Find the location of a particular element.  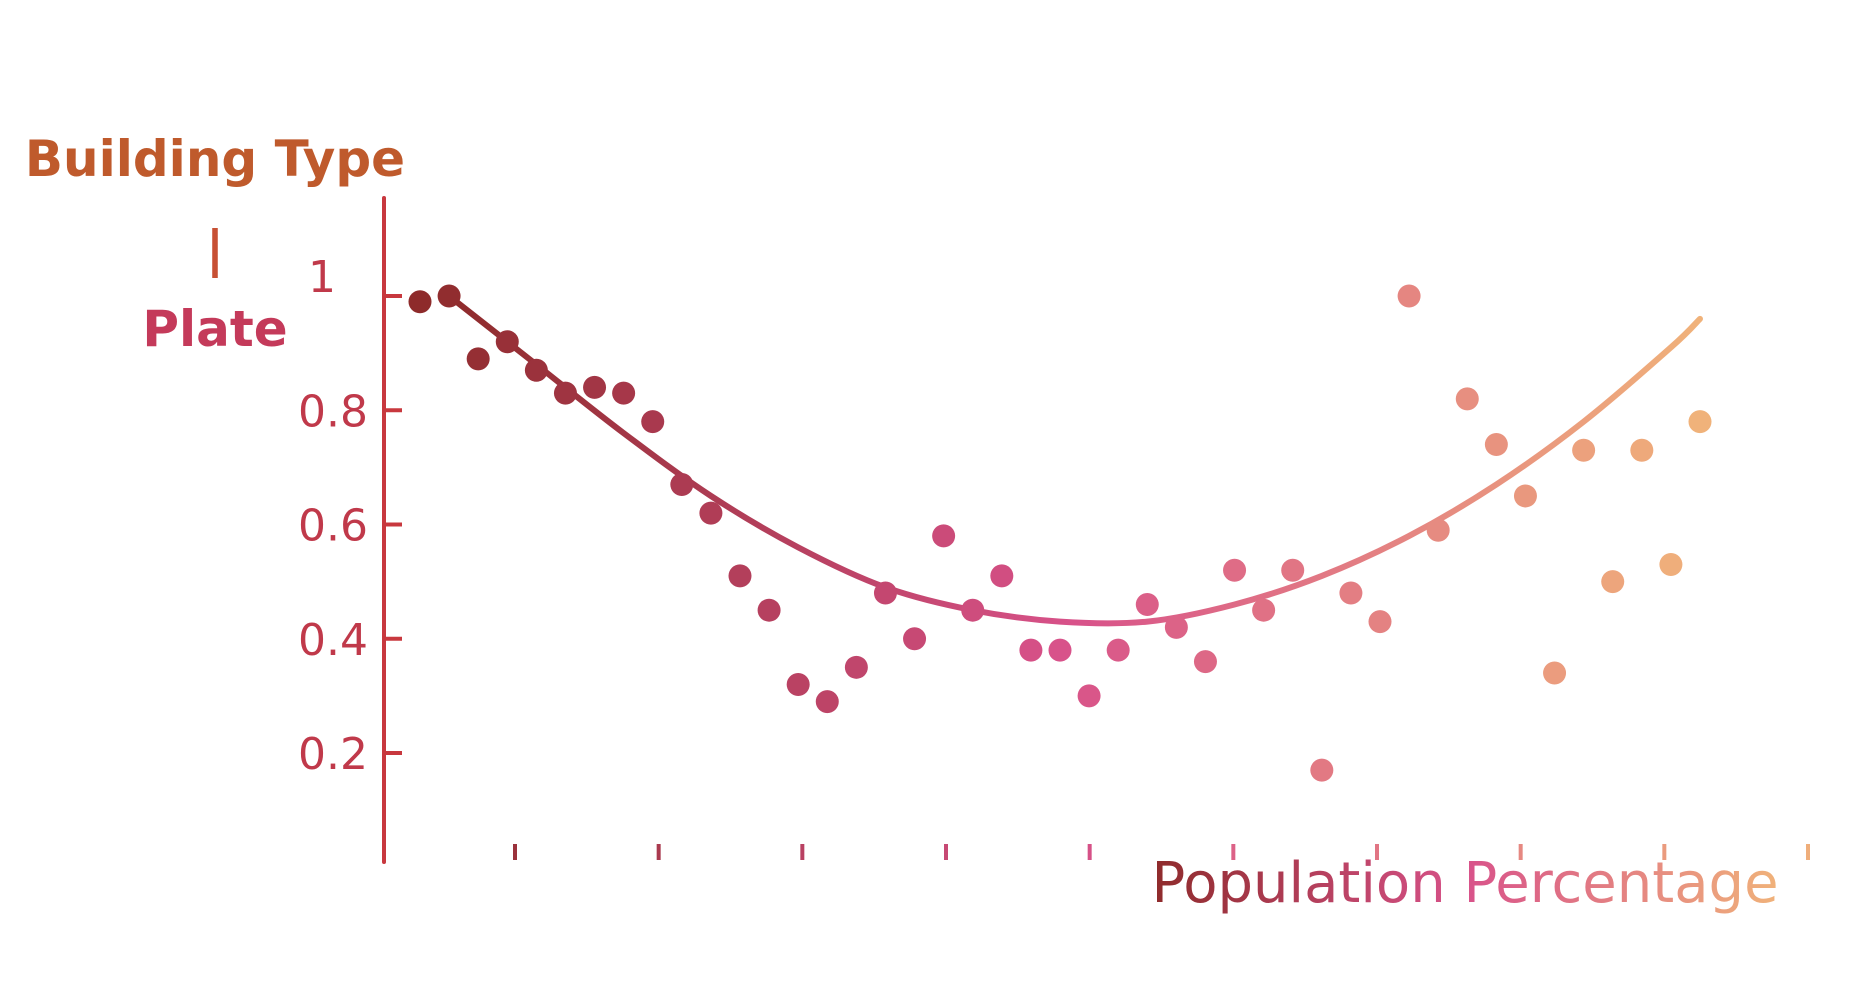

y-tick-label: 0.8 is located at coordinates (333, 411).